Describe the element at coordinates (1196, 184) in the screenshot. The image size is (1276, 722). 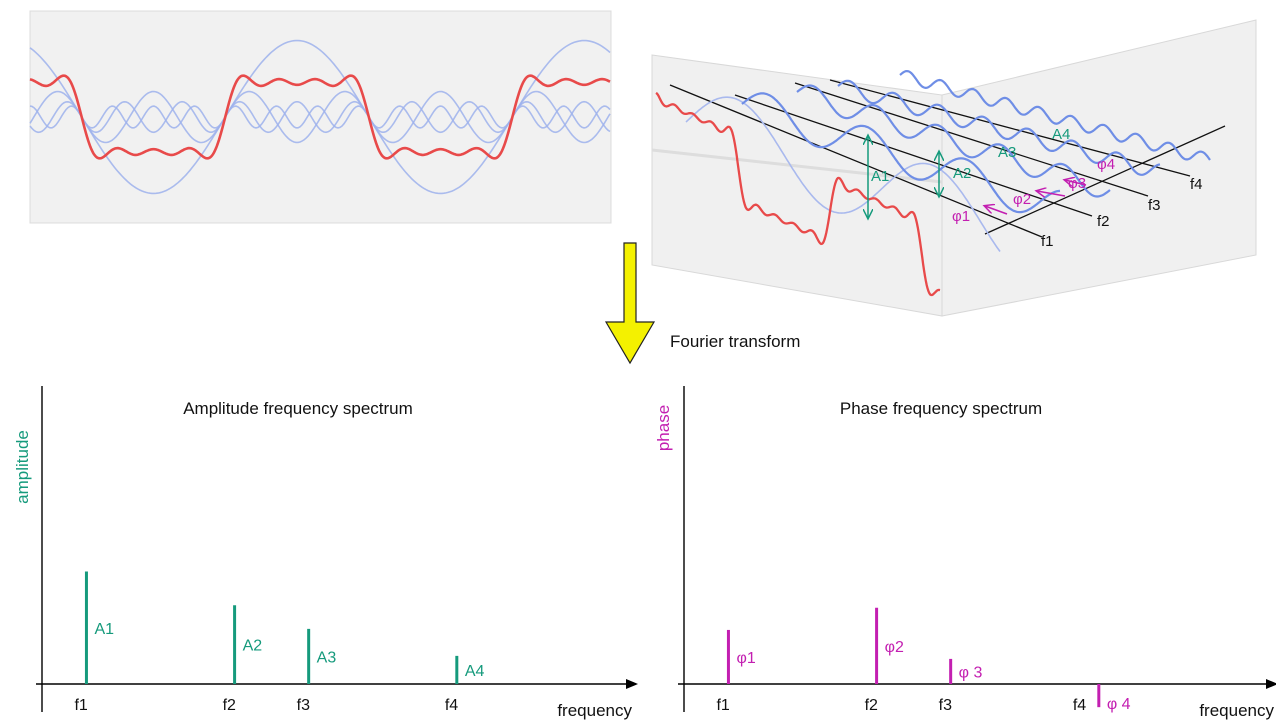
I see `label-f4-3d: f4` at that location.